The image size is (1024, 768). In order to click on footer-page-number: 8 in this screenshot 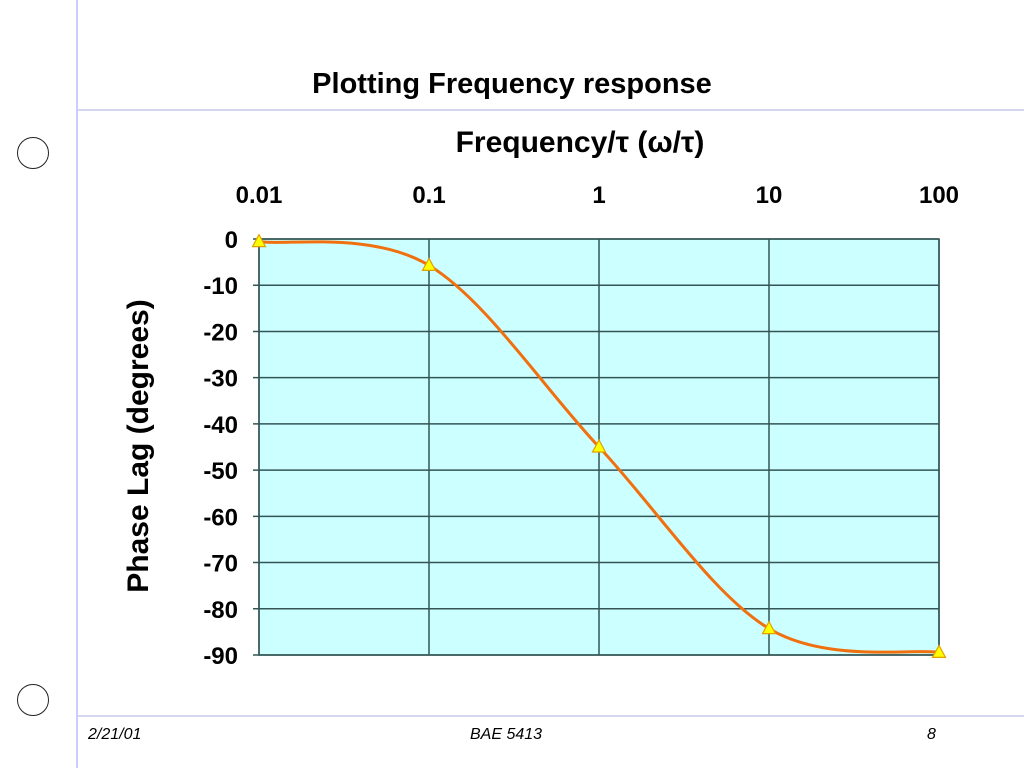, I will do `click(931, 734)`.